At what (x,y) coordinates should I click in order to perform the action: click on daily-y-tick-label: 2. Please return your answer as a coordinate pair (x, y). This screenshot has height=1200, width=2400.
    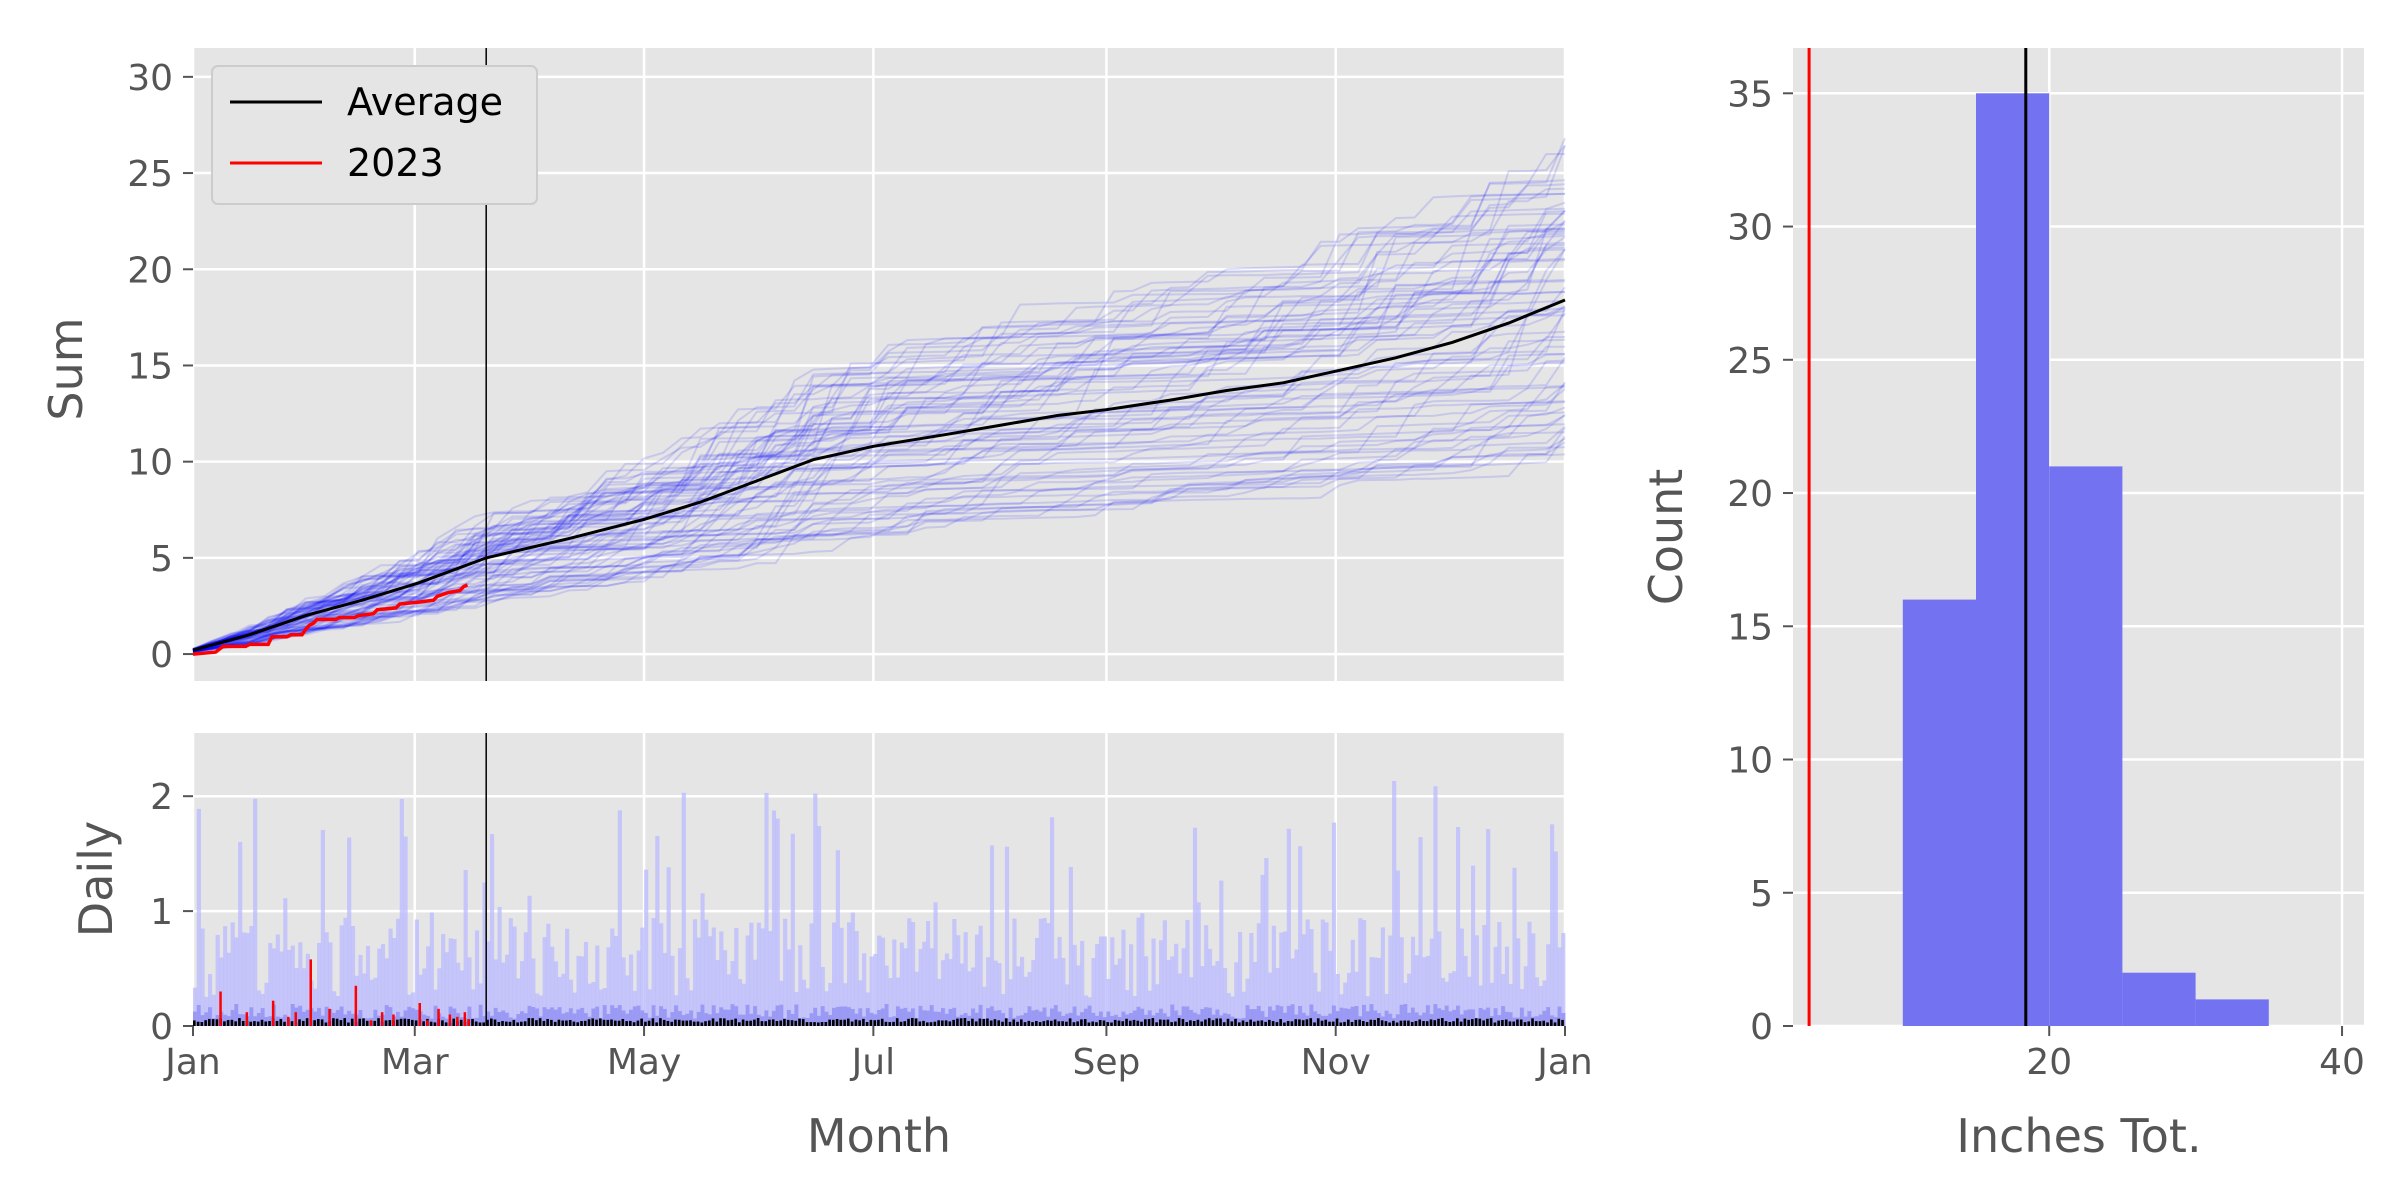
    Looking at the image, I should click on (161, 797).